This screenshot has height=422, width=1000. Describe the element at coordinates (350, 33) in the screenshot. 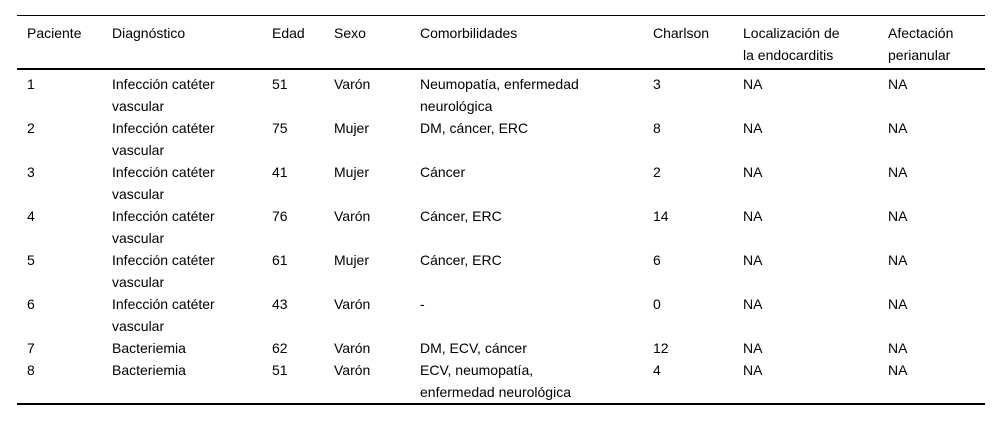

I see `col-header-label: Sexo` at that location.